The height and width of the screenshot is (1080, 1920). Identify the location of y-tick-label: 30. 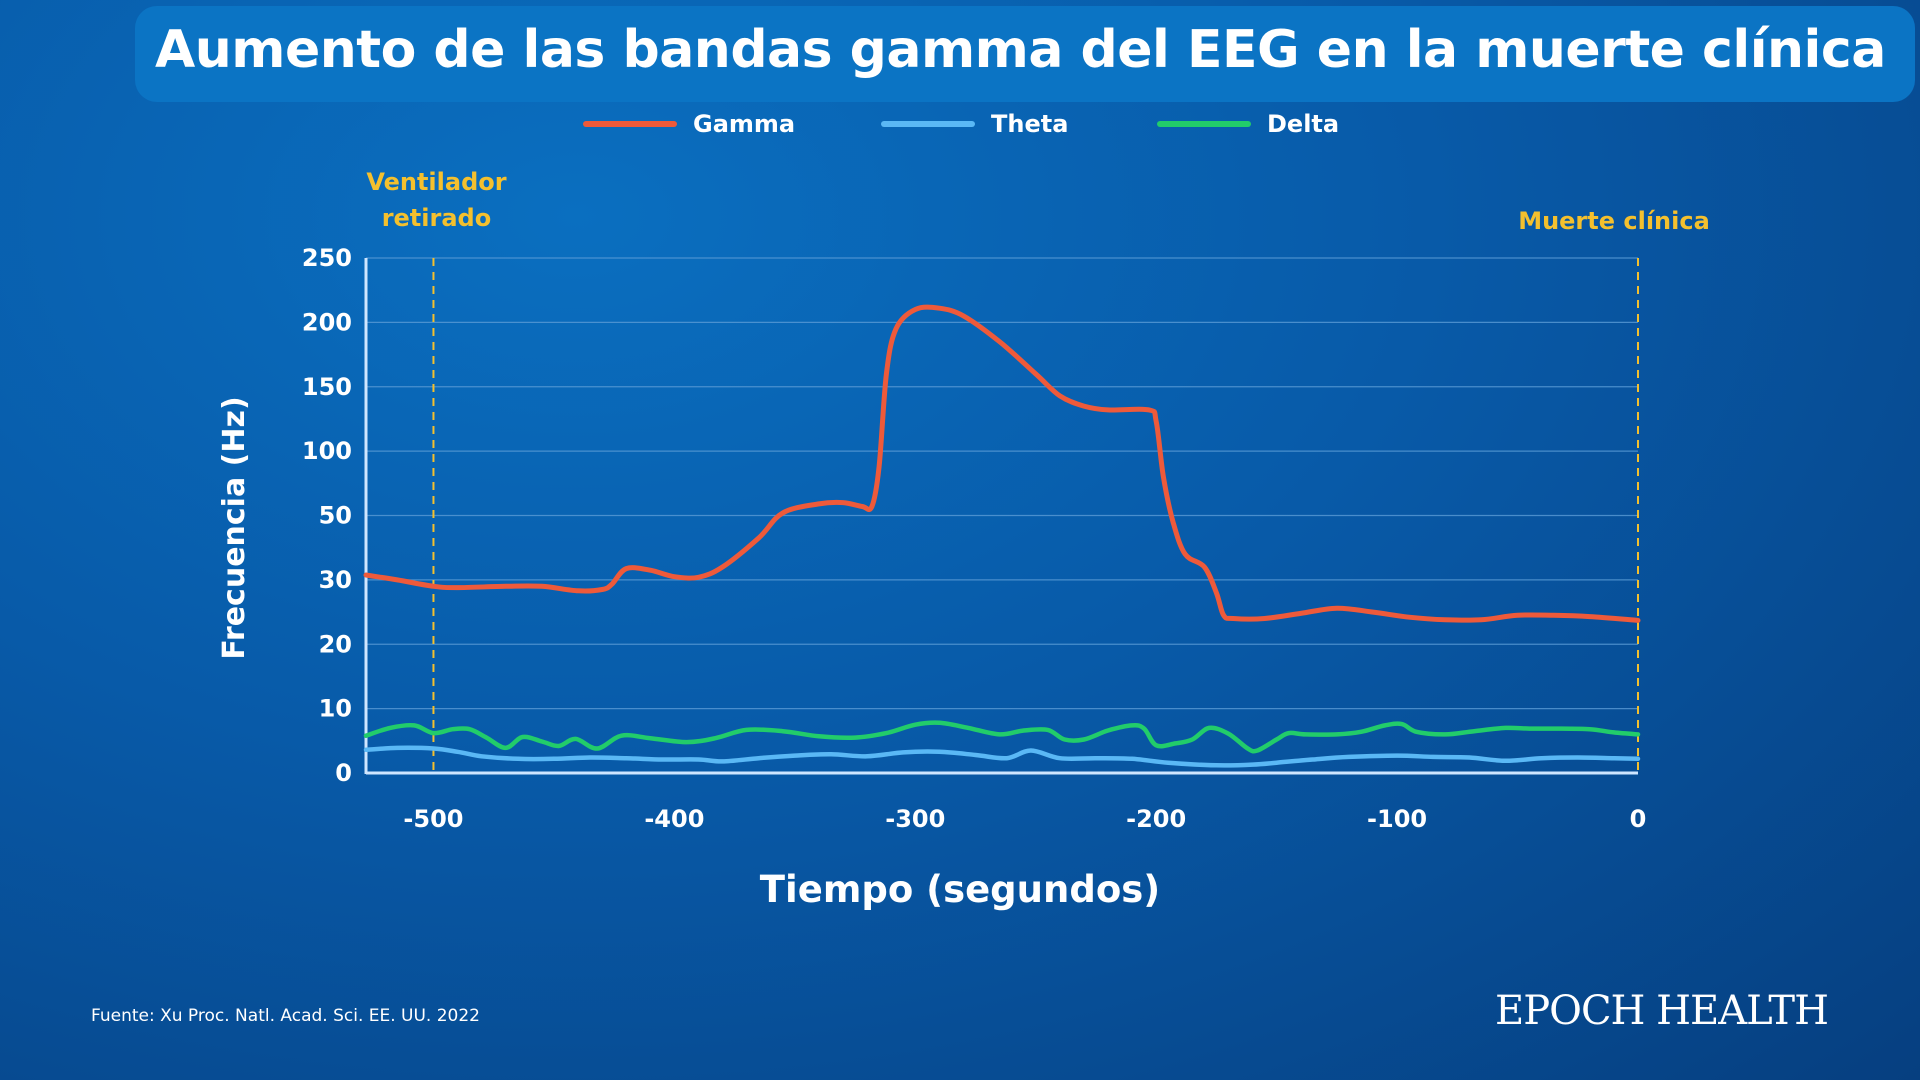
(335, 580).